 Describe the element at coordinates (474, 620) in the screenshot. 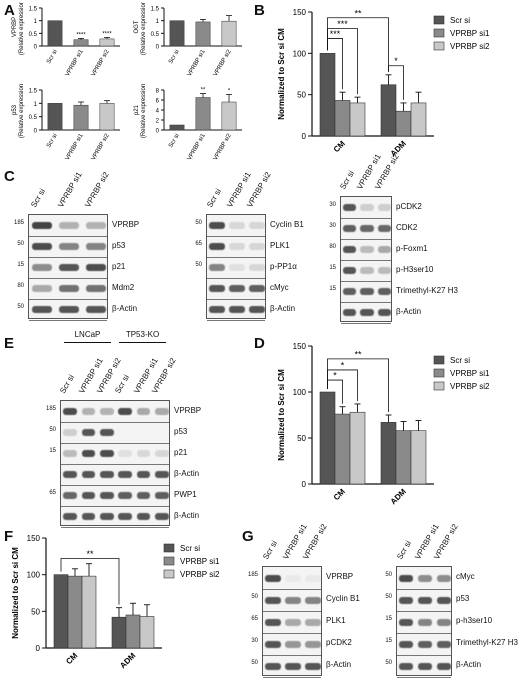

I see `protein-label: p-h3ser10` at that location.